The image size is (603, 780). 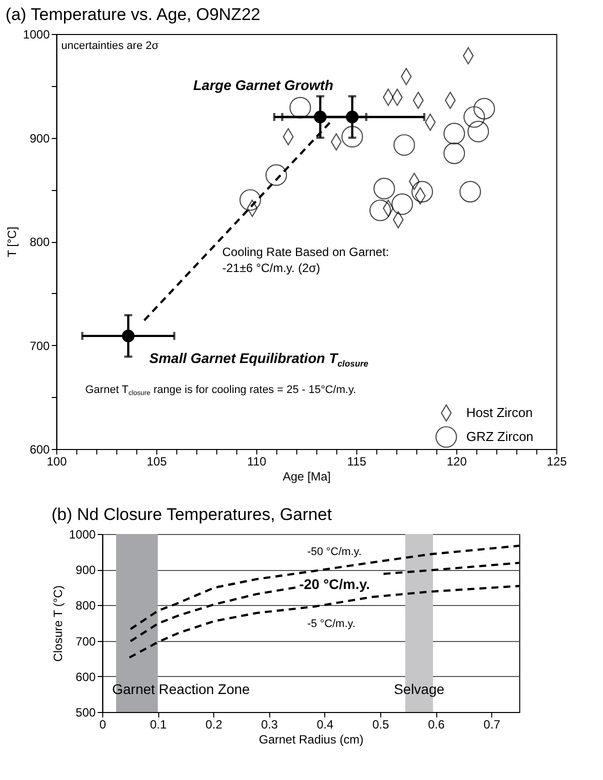 What do you see at coordinates (436, 725) in the screenshot?
I see `x-tick-label: 0.6` at bounding box center [436, 725].